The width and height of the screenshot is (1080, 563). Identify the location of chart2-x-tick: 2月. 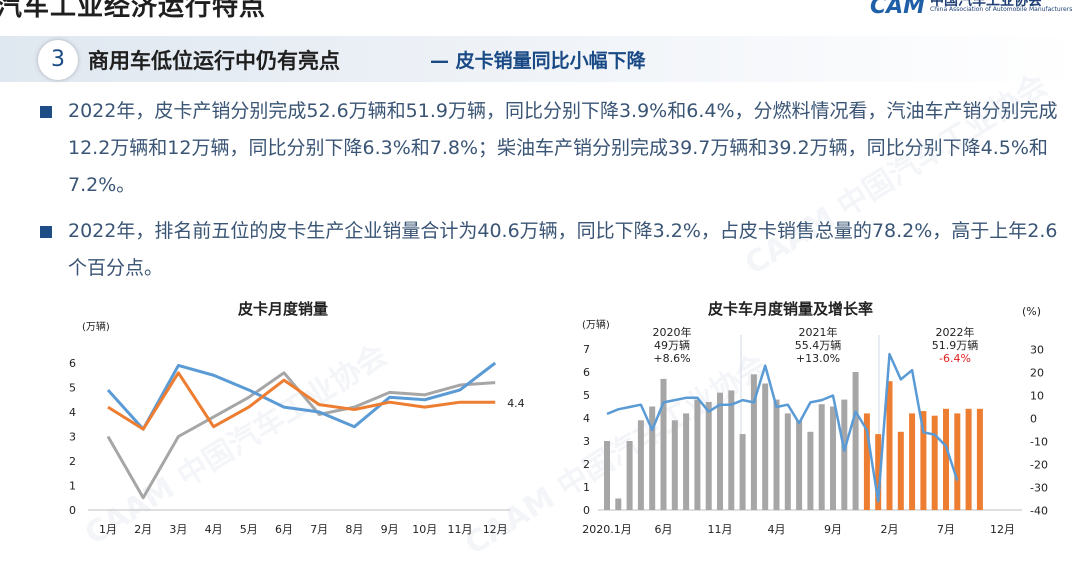
(890, 529).